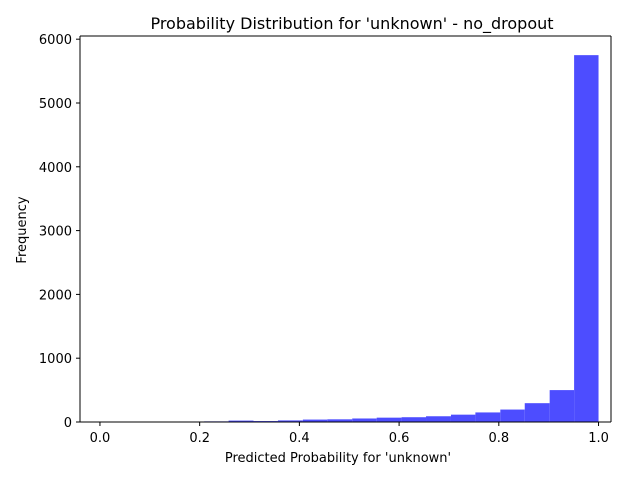 The width and height of the screenshot is (640, 480). I want to click on y-axis-label: Frequency, so click(22, 229).